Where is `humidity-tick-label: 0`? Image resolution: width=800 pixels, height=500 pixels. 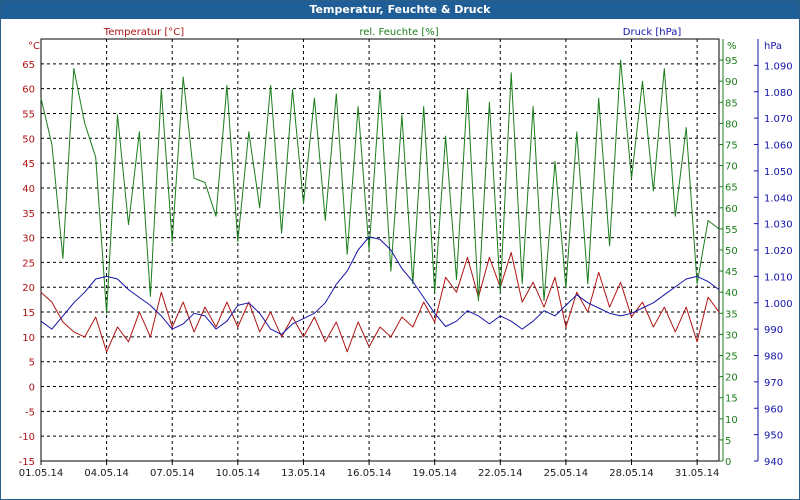
humidity-tick-label: 0 is located at coordinates (728, 462).